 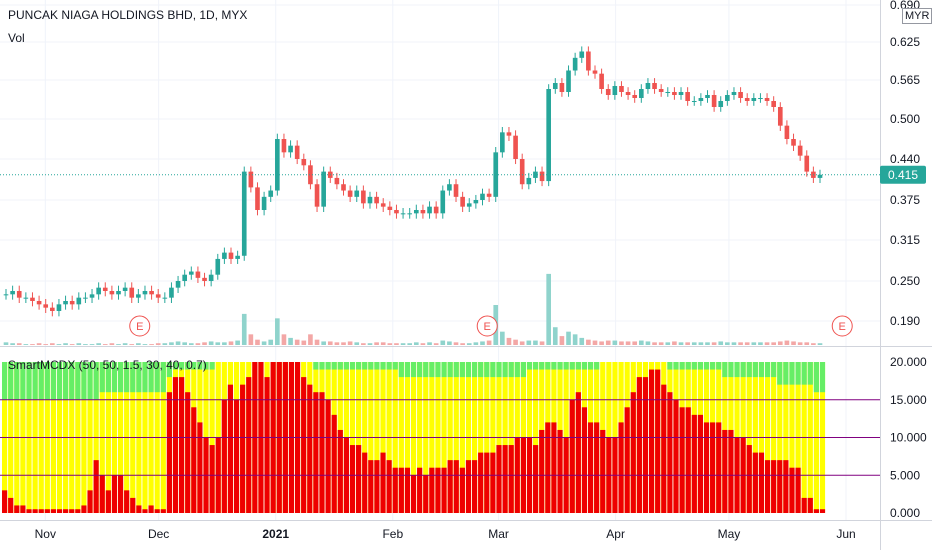 What do you see at coordinates (905, 200) in the screenshot?
I see `price-tick-label: 0.375` at bounding box center [905, 200].